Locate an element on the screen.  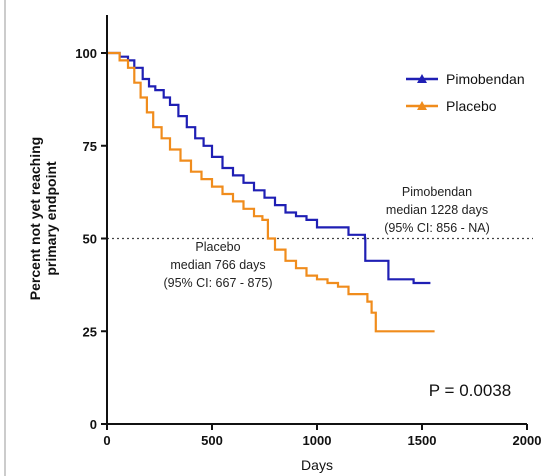
annotation-placebo-line-3: (95% CI: 667 - 875) is located at coordinates (217, 283).